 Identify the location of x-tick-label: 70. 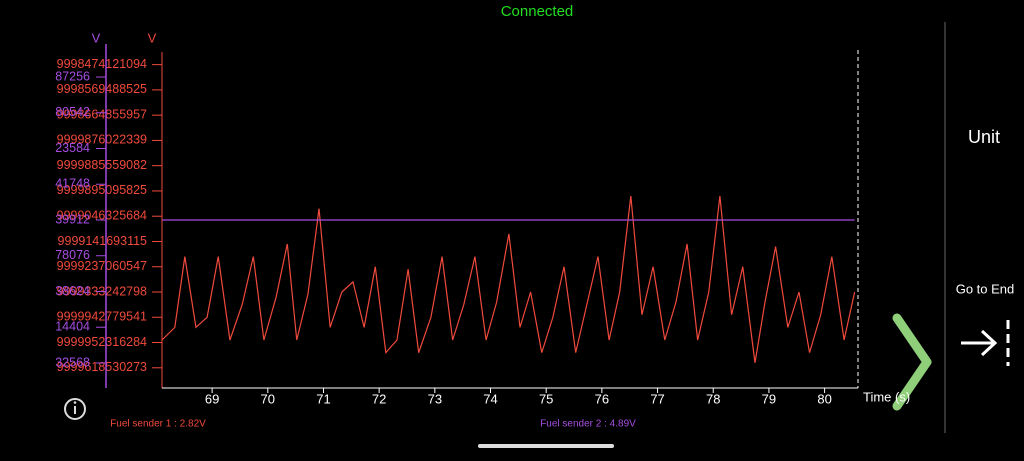
(268, 398).